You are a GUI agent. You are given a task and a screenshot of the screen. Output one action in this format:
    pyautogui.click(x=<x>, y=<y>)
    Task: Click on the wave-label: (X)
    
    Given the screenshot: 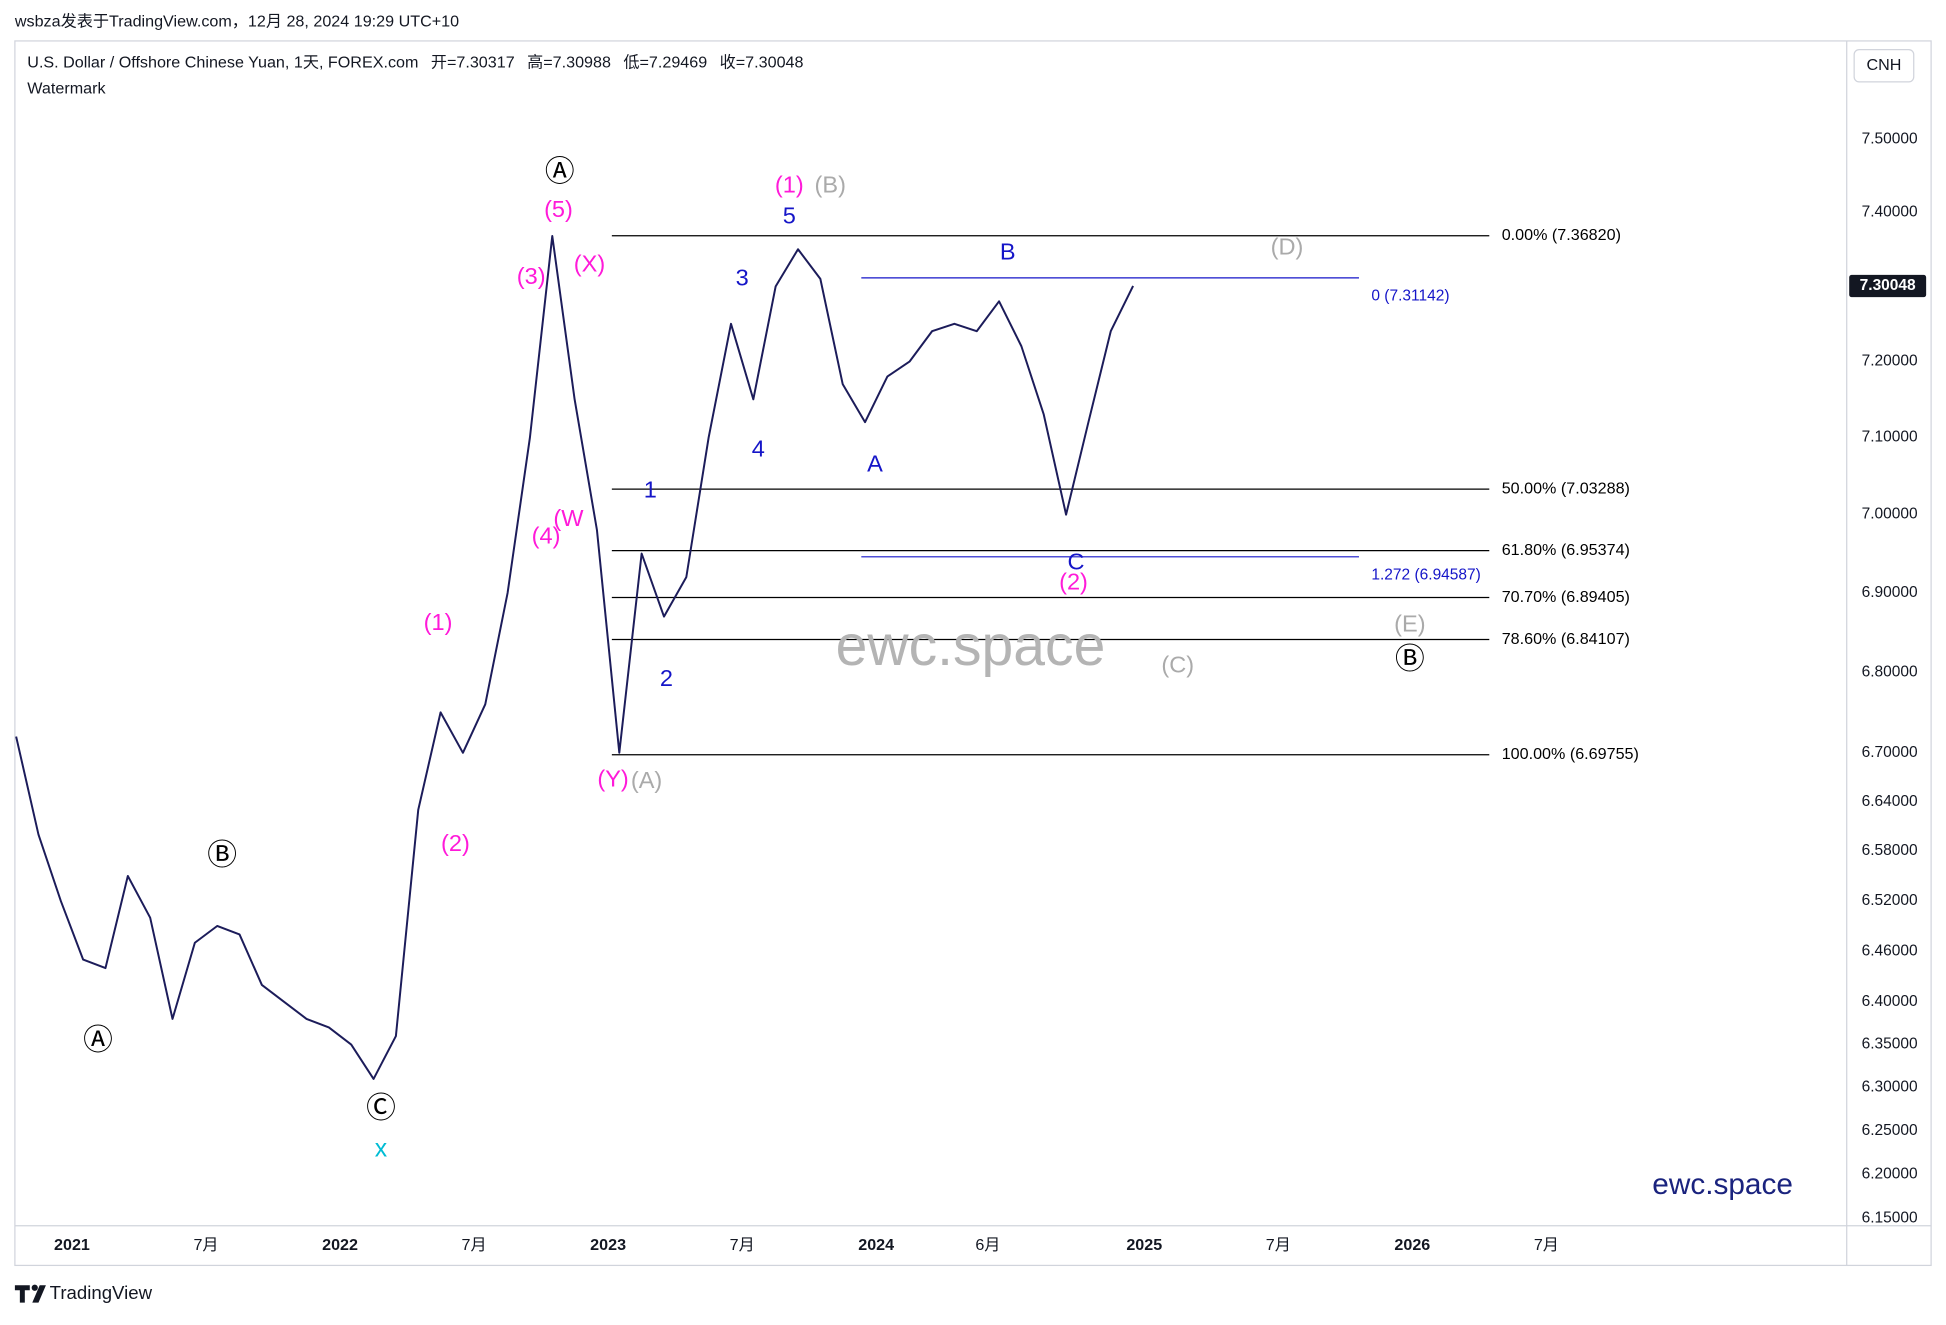 What is the action you would take?
    pyautogui.click(x=589, y=264)
    